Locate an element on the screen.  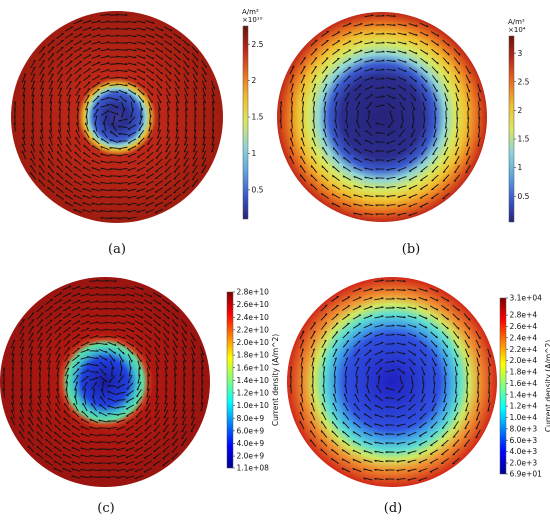
colorbar-gradient is located at coordinates (503, 386).